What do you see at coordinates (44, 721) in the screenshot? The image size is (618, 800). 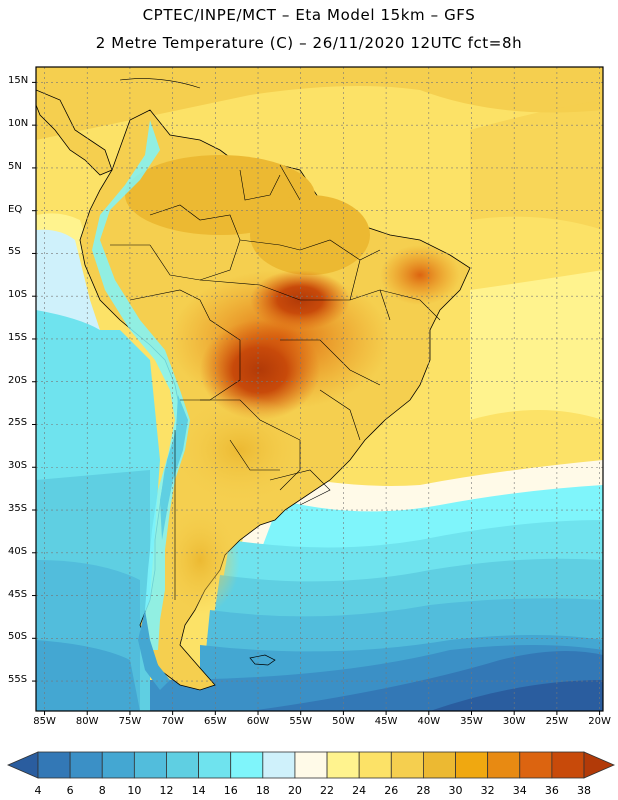 I see `longitude-label: 85W` at bounding box center [44, 721].